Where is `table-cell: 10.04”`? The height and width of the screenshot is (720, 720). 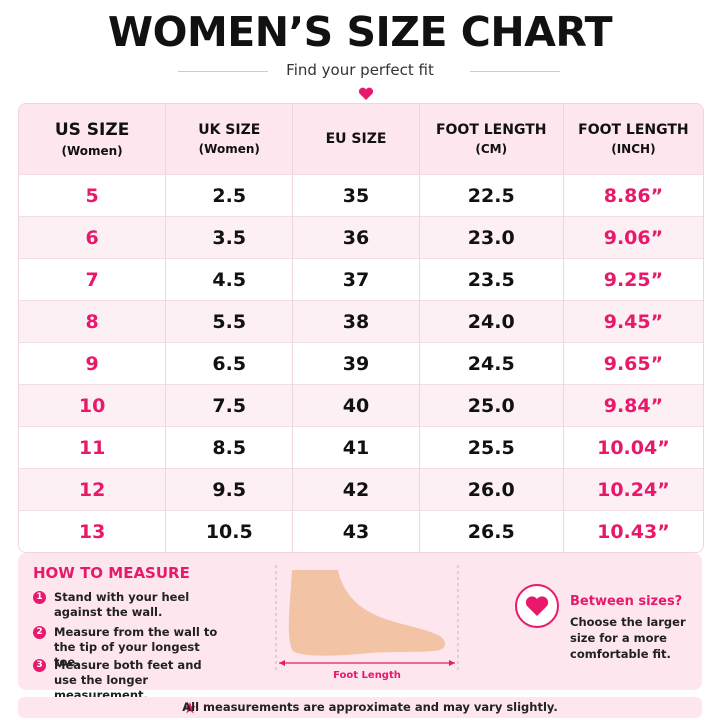 table-cell: 10.04” is located at coordinates (633, 447).